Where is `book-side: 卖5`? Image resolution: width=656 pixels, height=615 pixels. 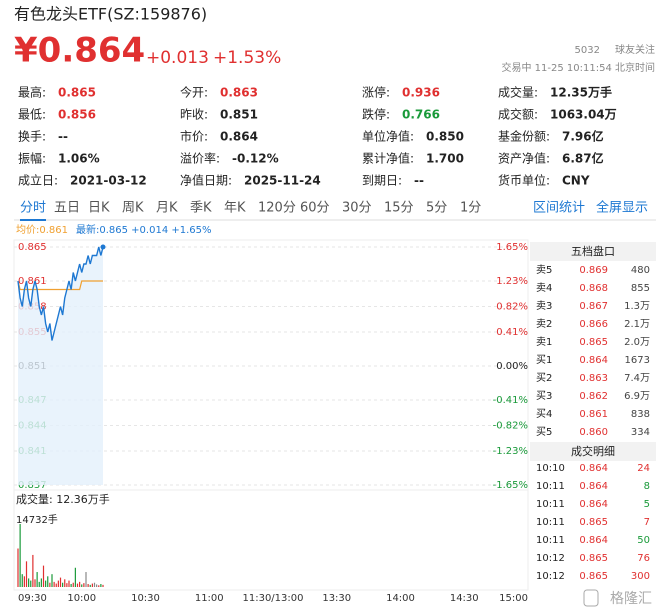 book-side: 卖5 is located at coordinates (544, 270).